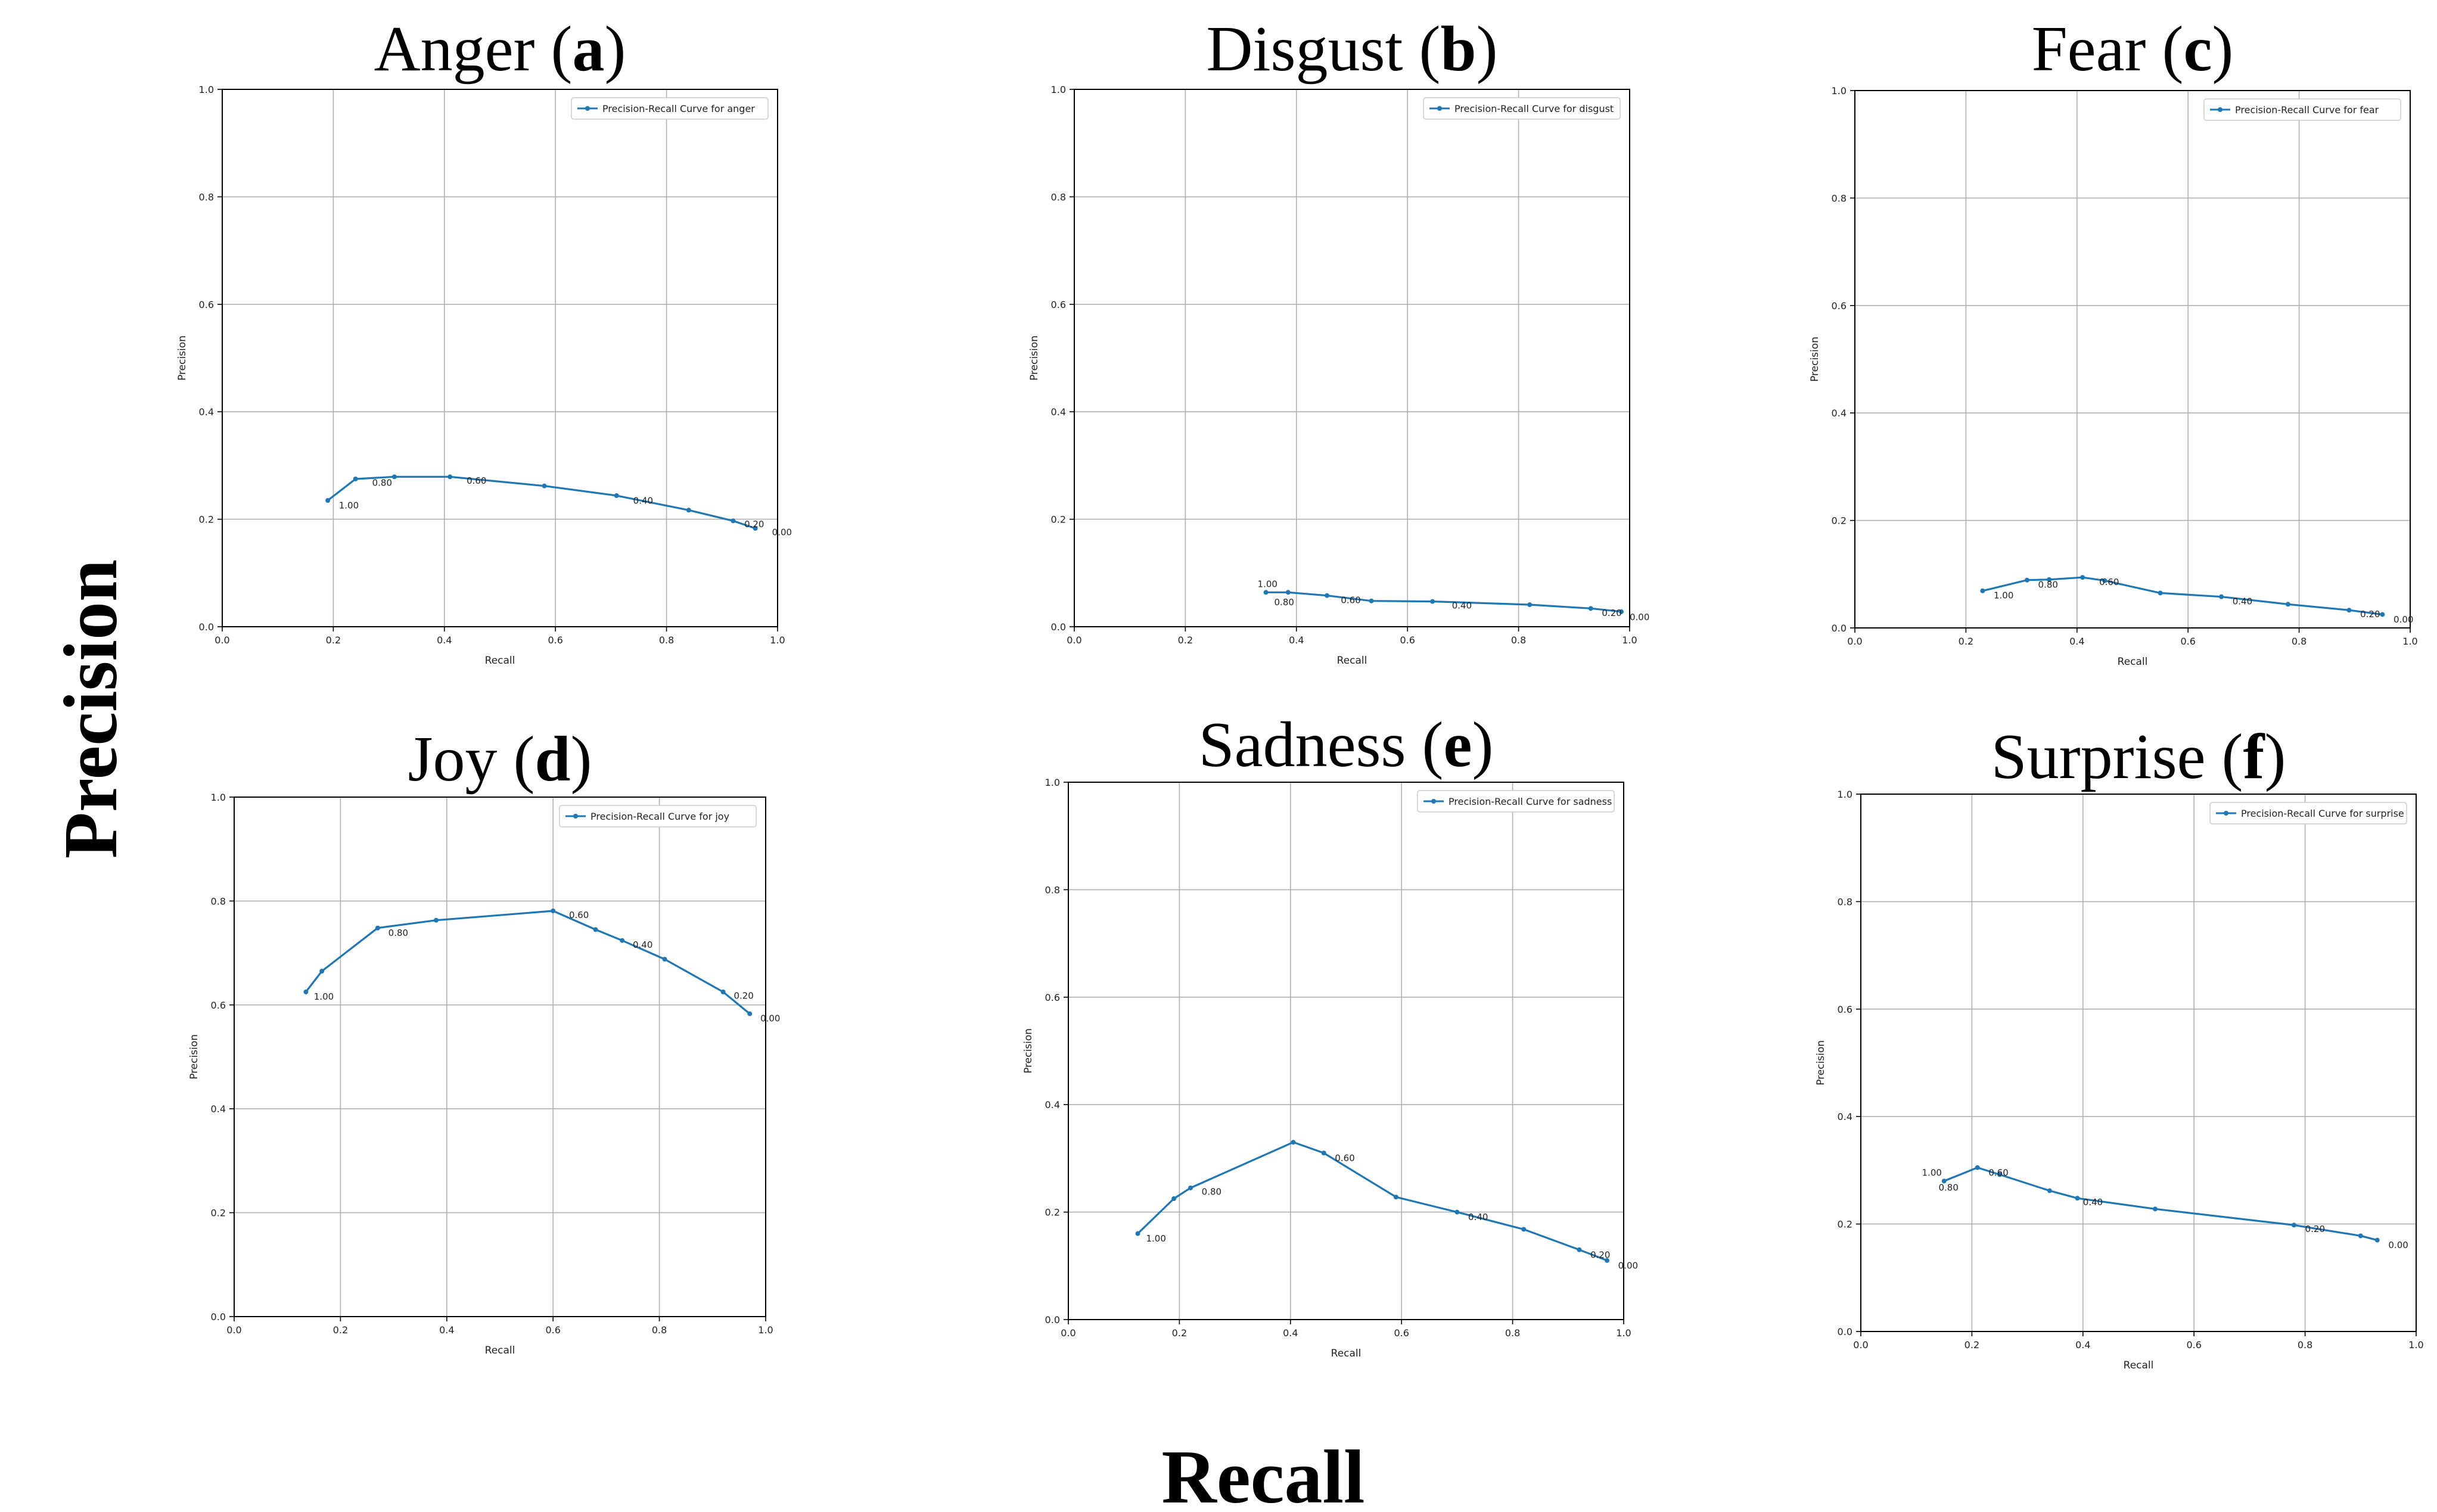 This screenshot has width=2437, height=1512. Describe the element at coordinates (1845, 901) in the screenshot. I see `panel-f-ytick-label: 0.8` at that location.